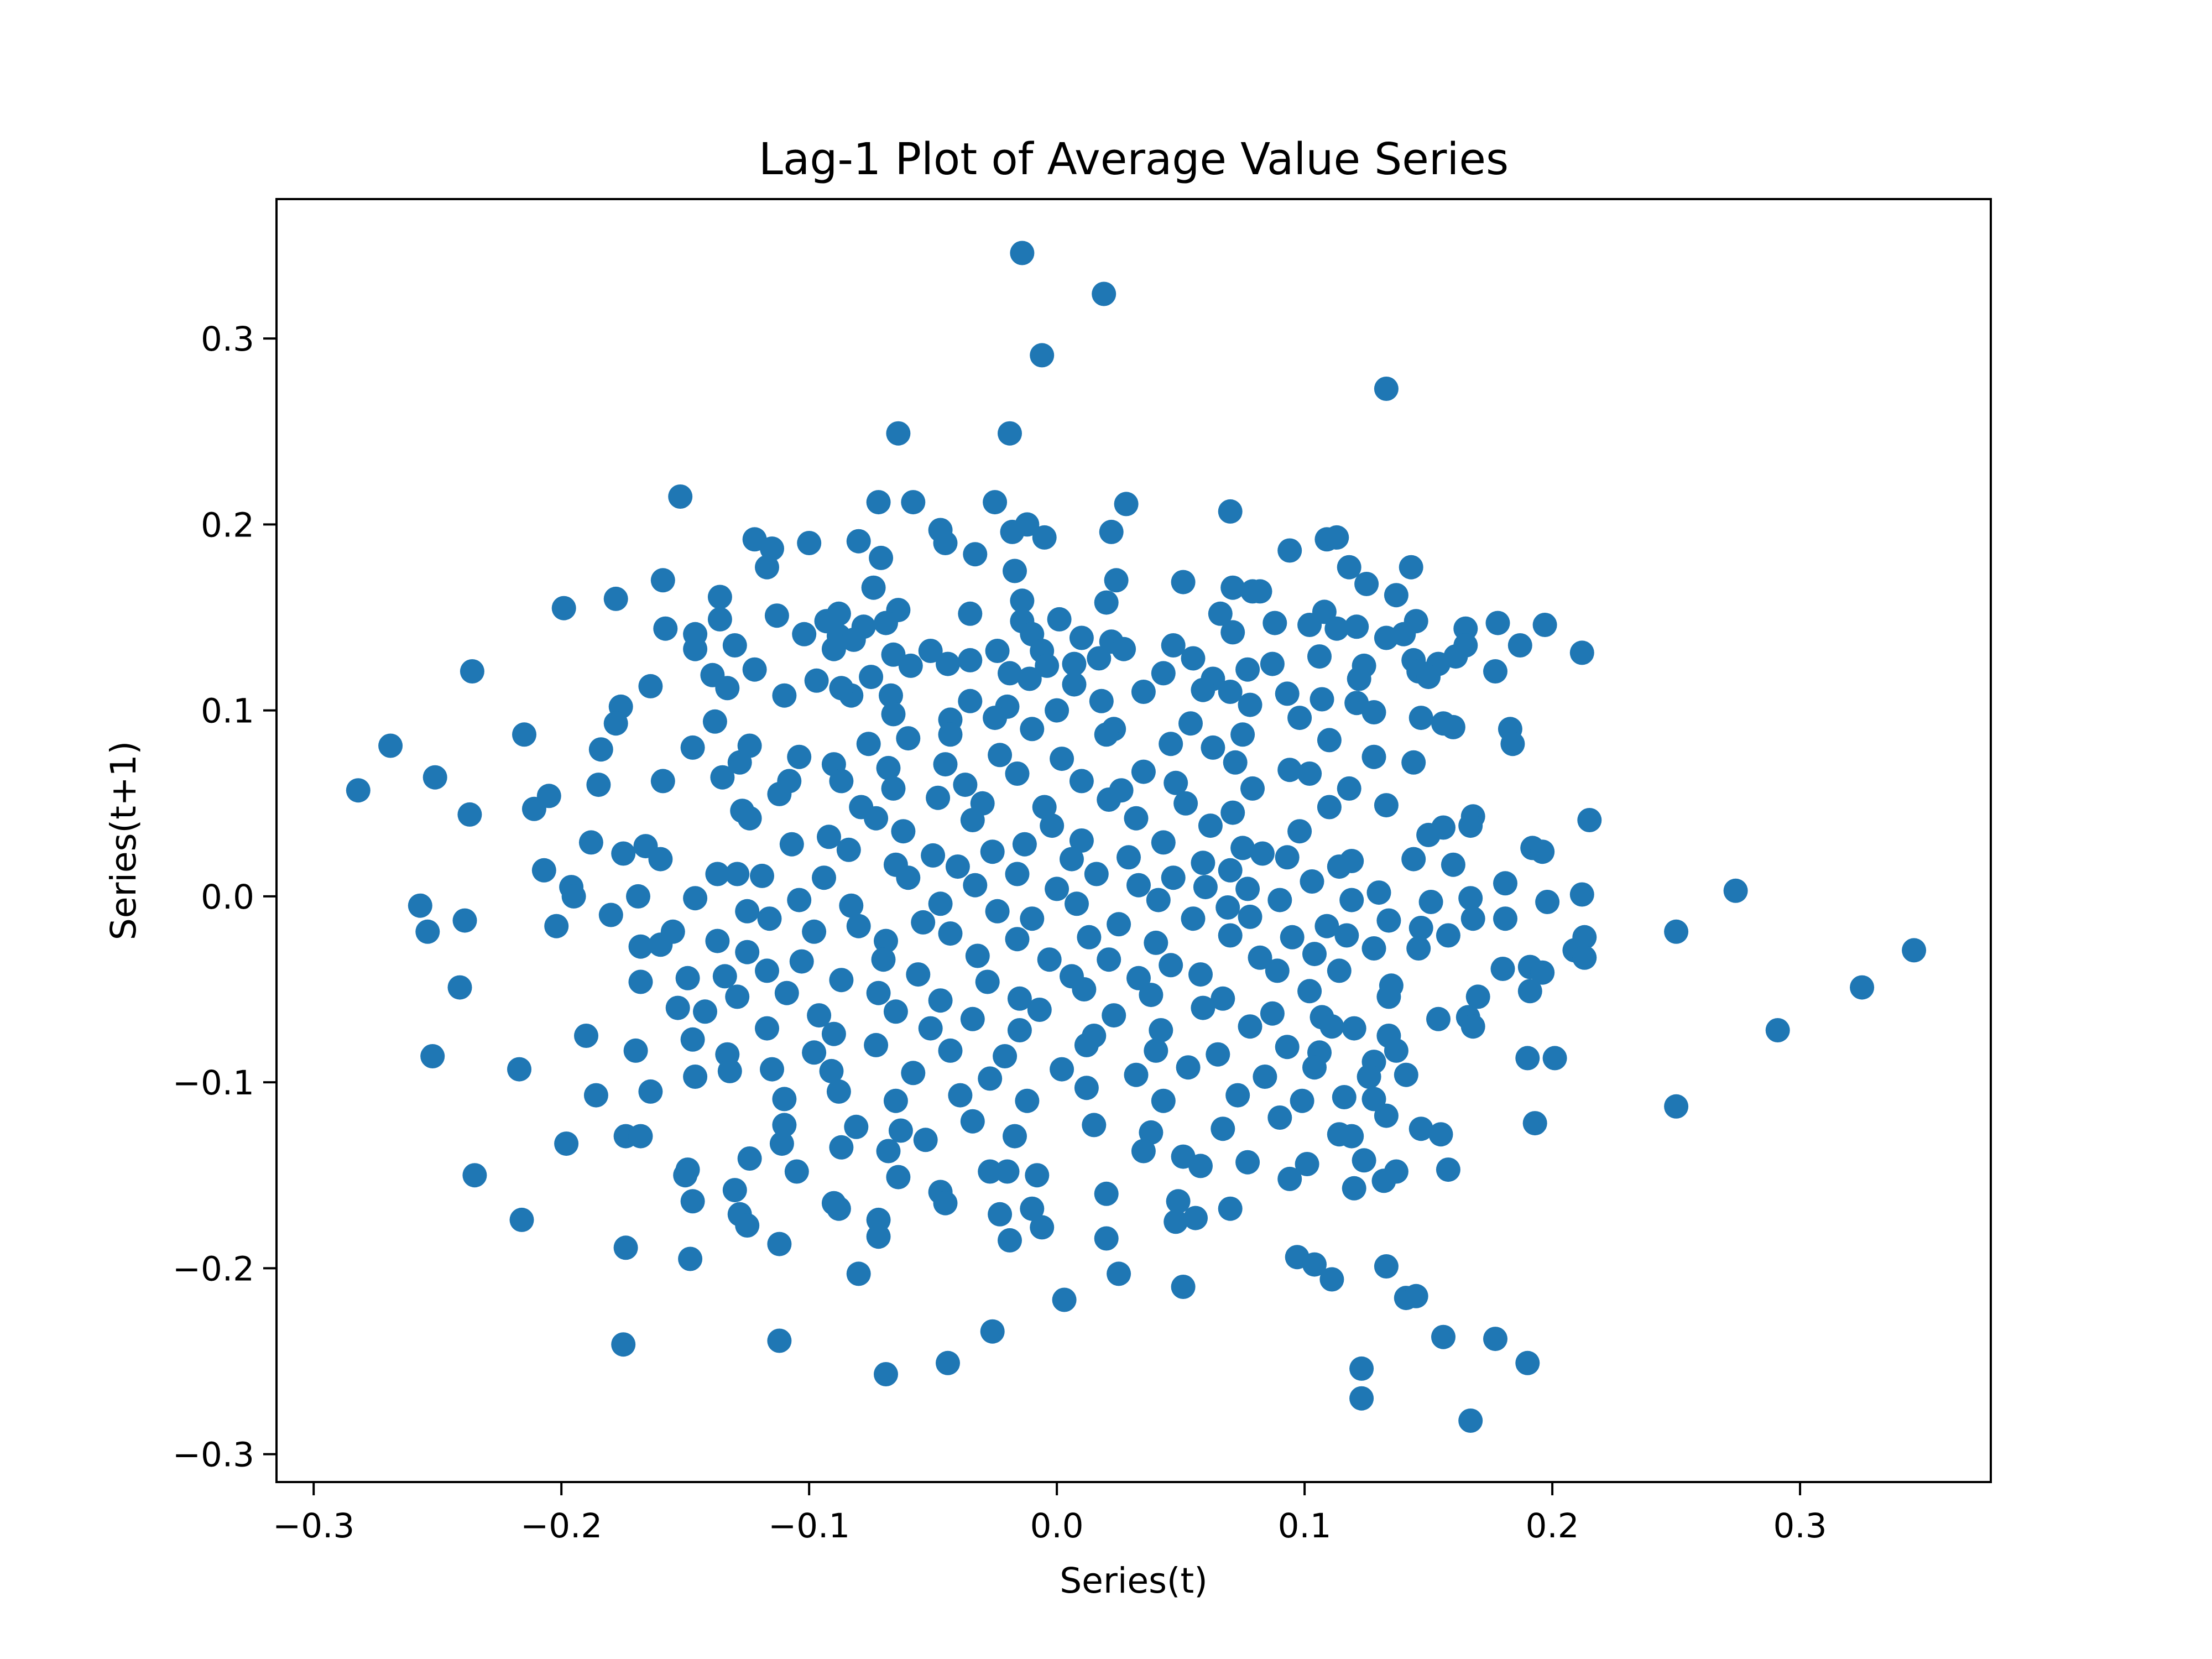  What do you see at coordinates (1134, 1581) in the screenshot?
I see `x-axis-label: Series(t)` at bounding box center [1134, 1581].